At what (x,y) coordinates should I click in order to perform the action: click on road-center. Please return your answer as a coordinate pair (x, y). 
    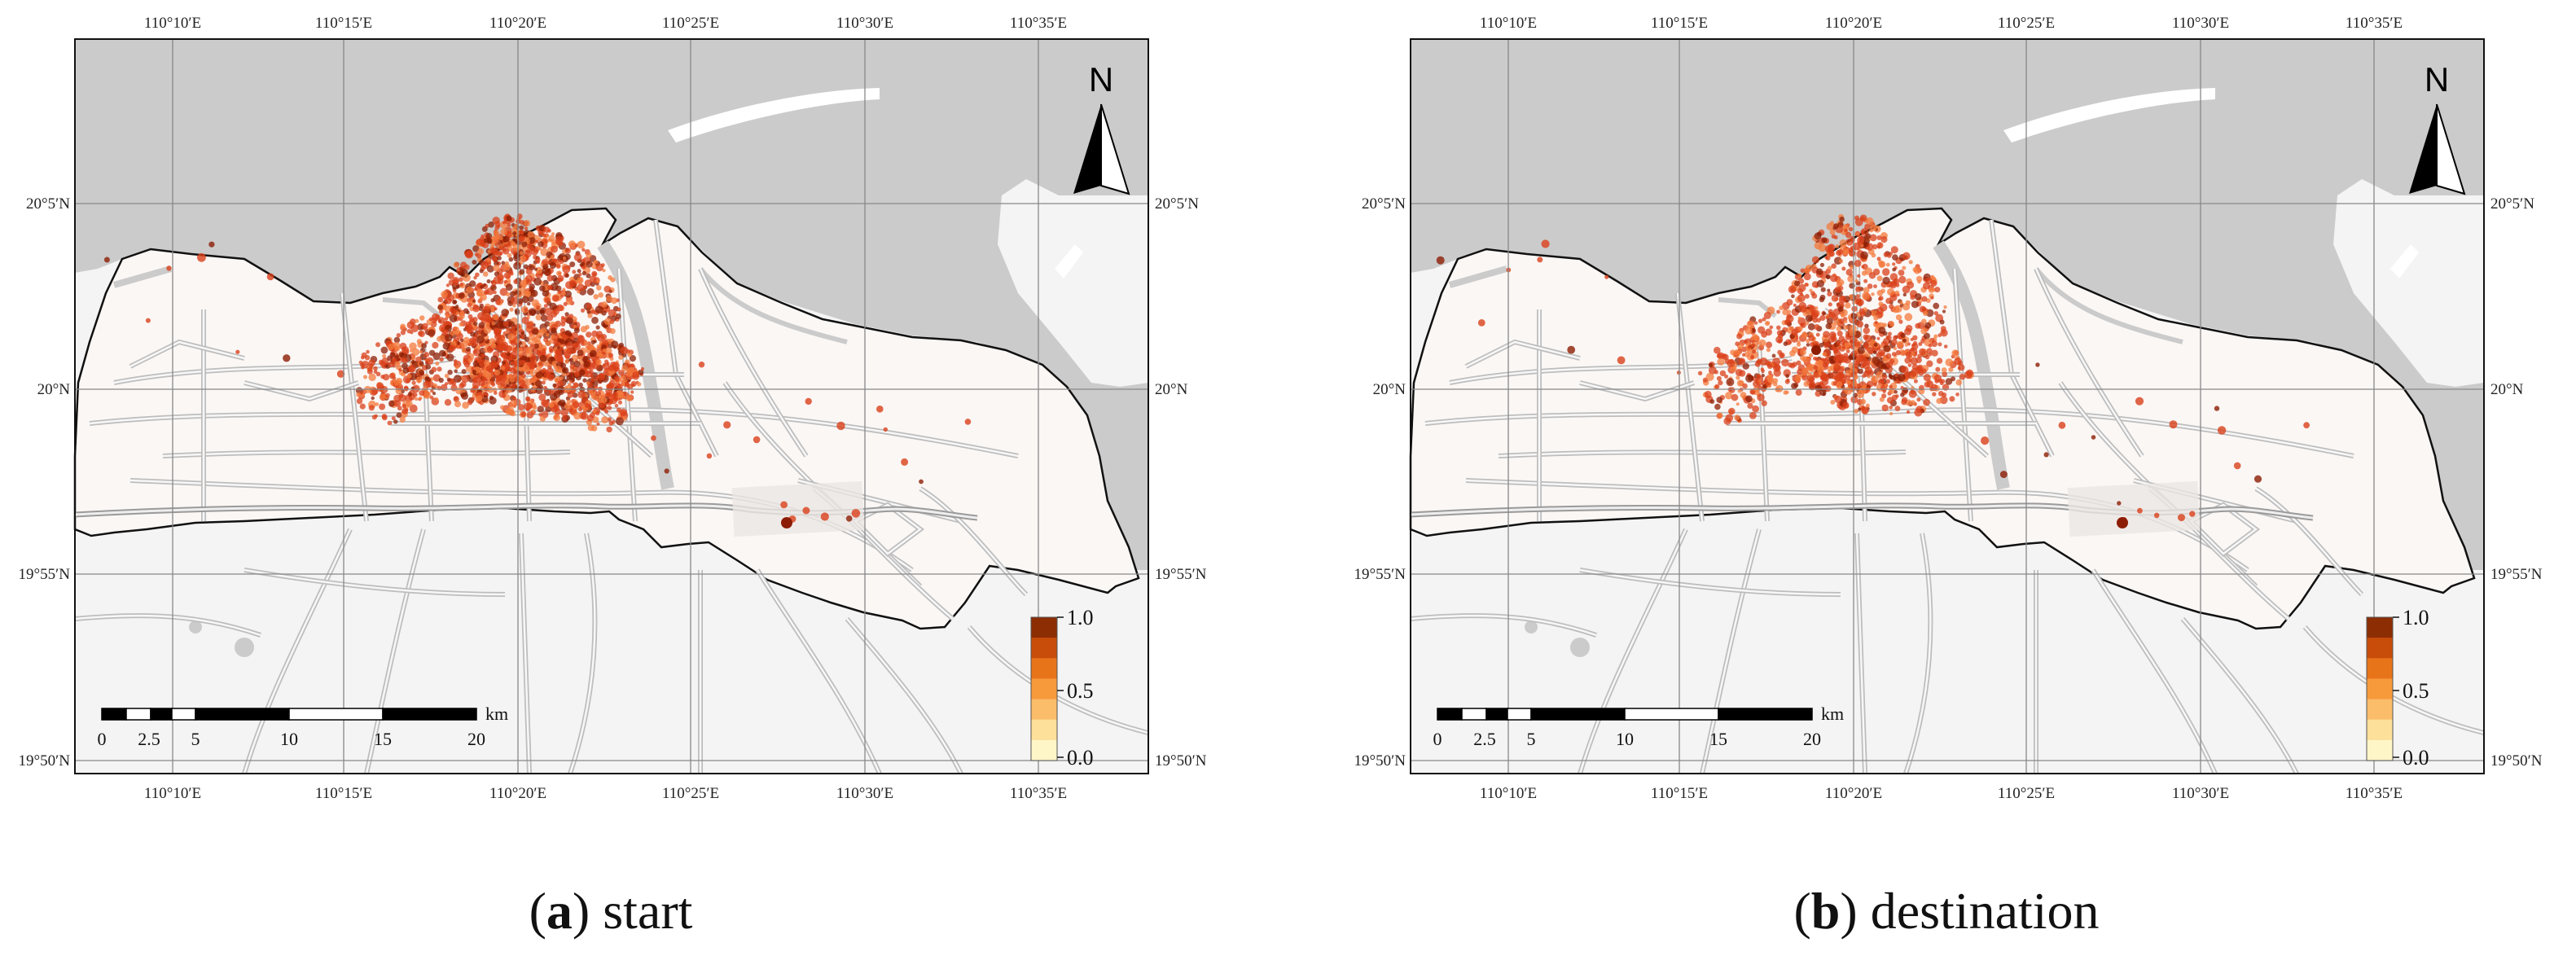
    Looking at the image, I should click on (1918, 653).